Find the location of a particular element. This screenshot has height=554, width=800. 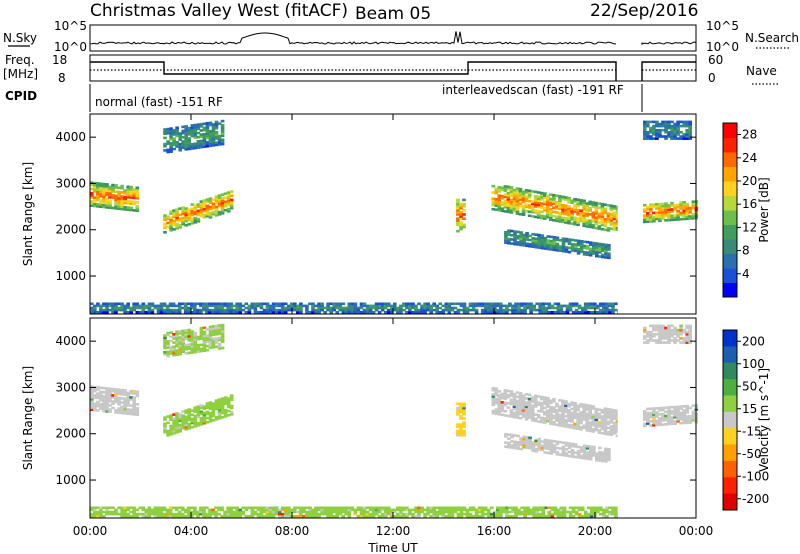

colorbar-tick-label: -50 is located at coordinates (752, 454).